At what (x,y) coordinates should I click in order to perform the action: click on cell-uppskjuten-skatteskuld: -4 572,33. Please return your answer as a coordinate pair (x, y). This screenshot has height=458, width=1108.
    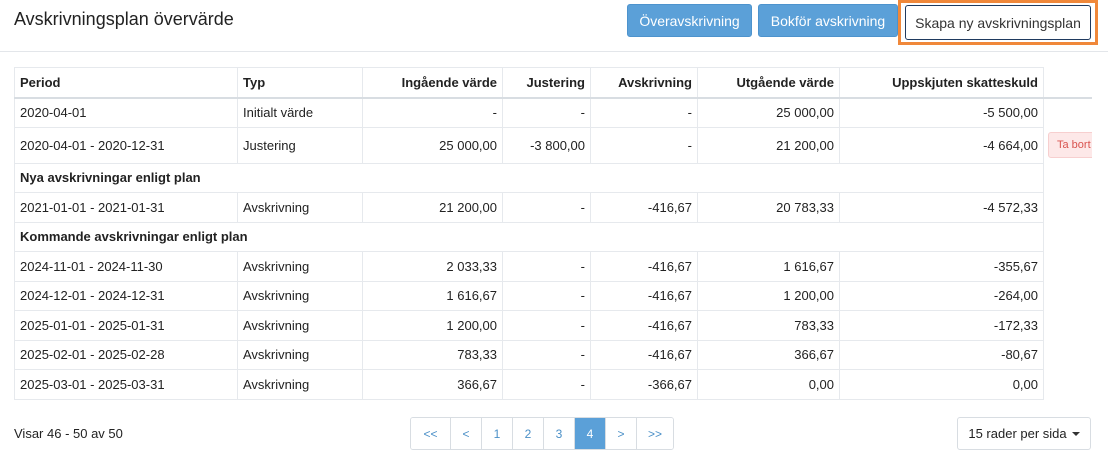
    Looking at the image, I should click on (941, 207).